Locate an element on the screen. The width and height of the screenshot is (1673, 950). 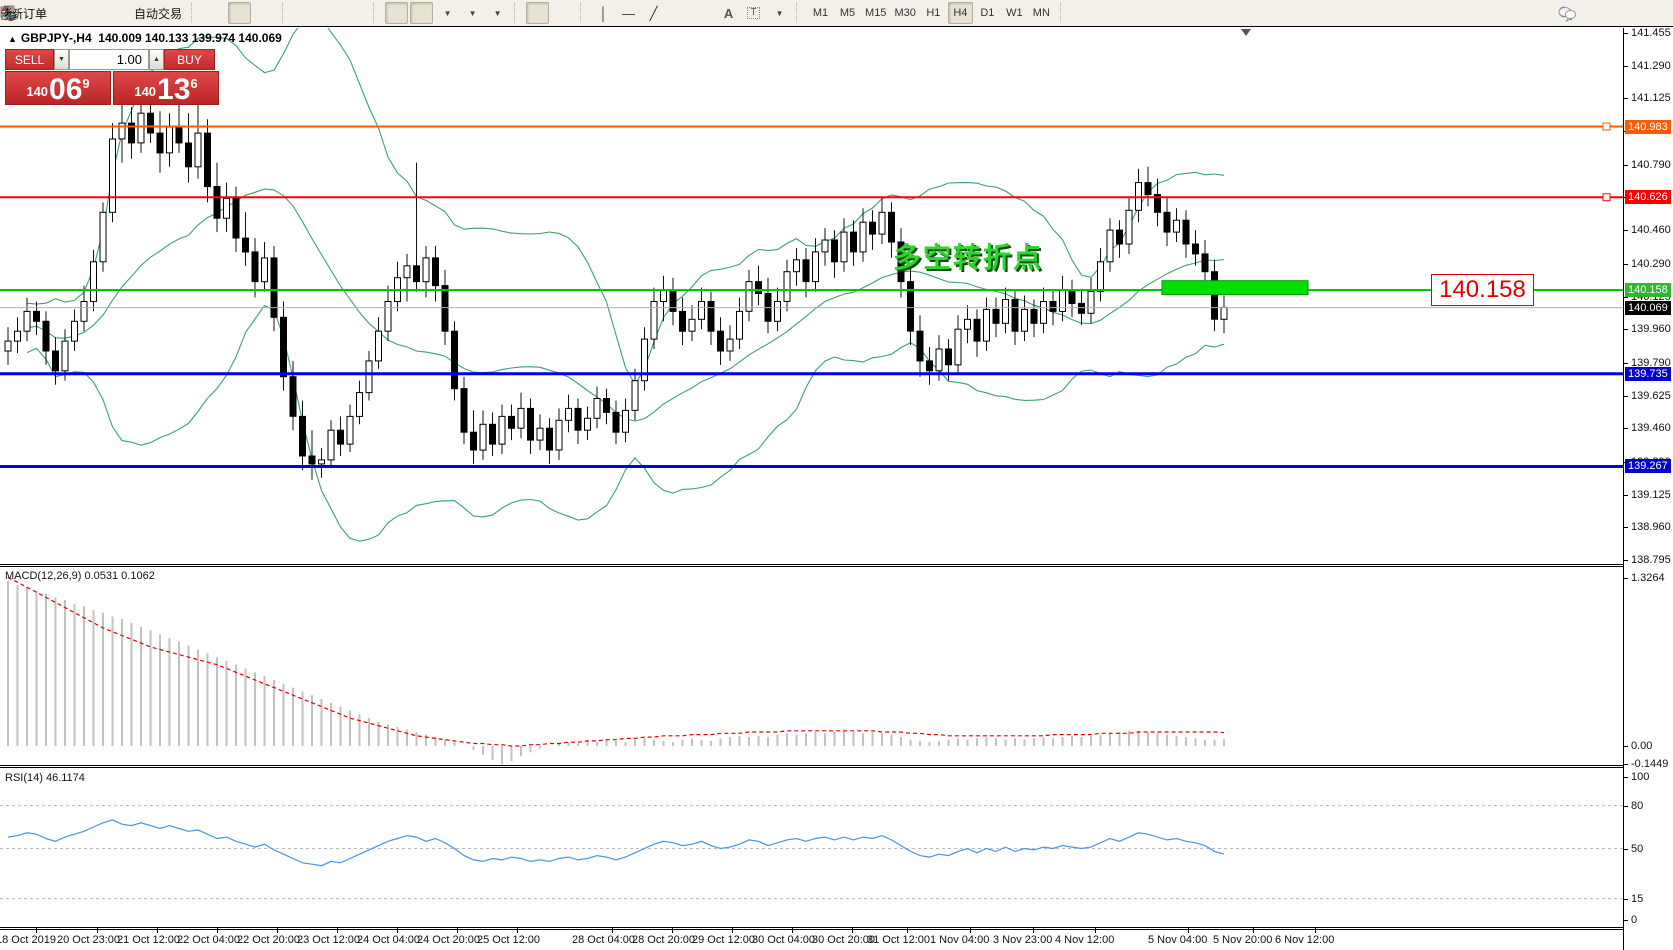
time-label: 5 Nov 20:00 is located at coordinates (1243, 940).